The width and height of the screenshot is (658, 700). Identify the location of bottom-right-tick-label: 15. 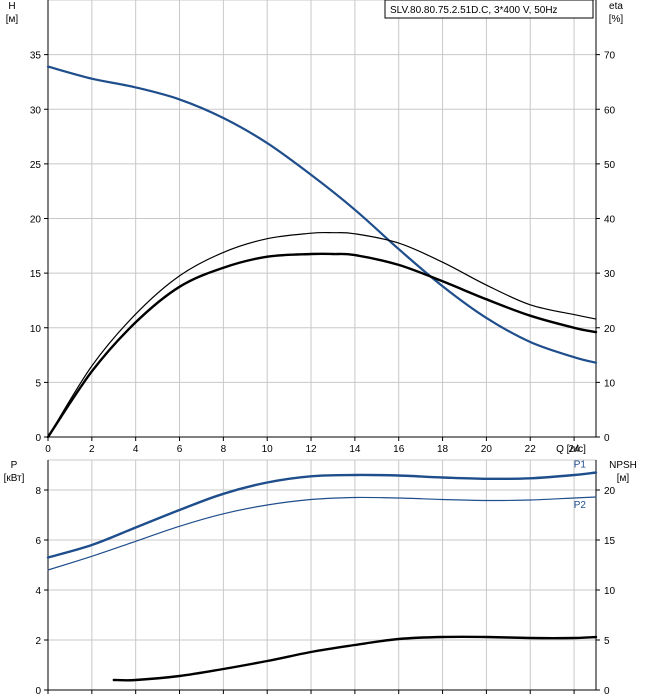
(610, 541).